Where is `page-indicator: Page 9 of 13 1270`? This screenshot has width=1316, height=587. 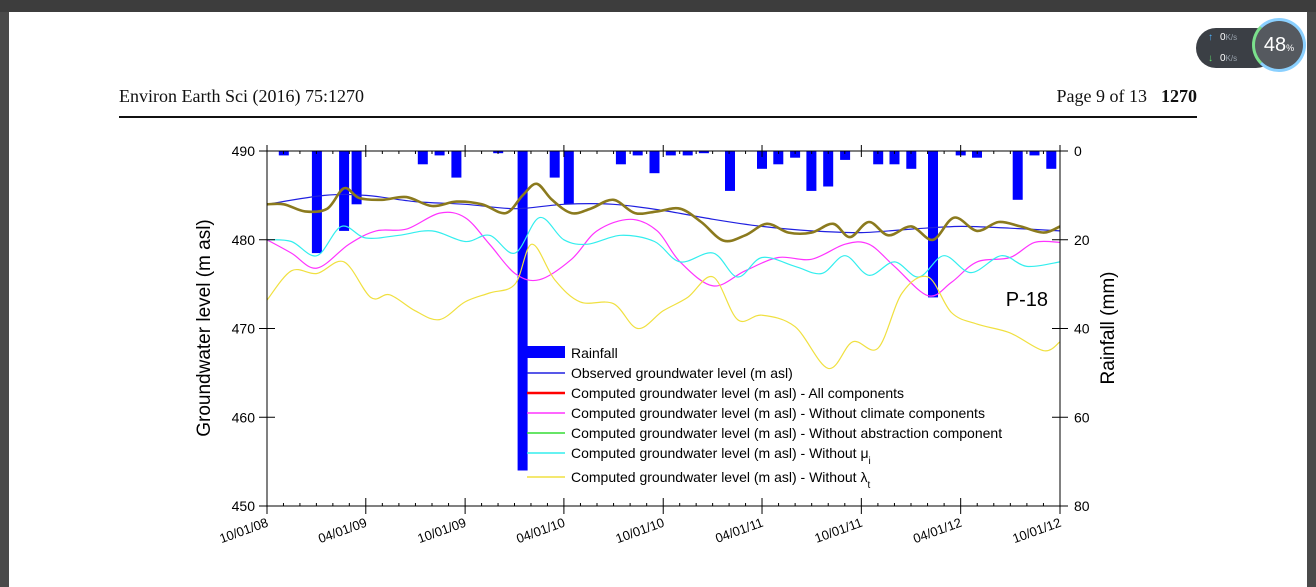
page-indicator: Page 9 of 13 1270 is located at coordinates (1127, 96).